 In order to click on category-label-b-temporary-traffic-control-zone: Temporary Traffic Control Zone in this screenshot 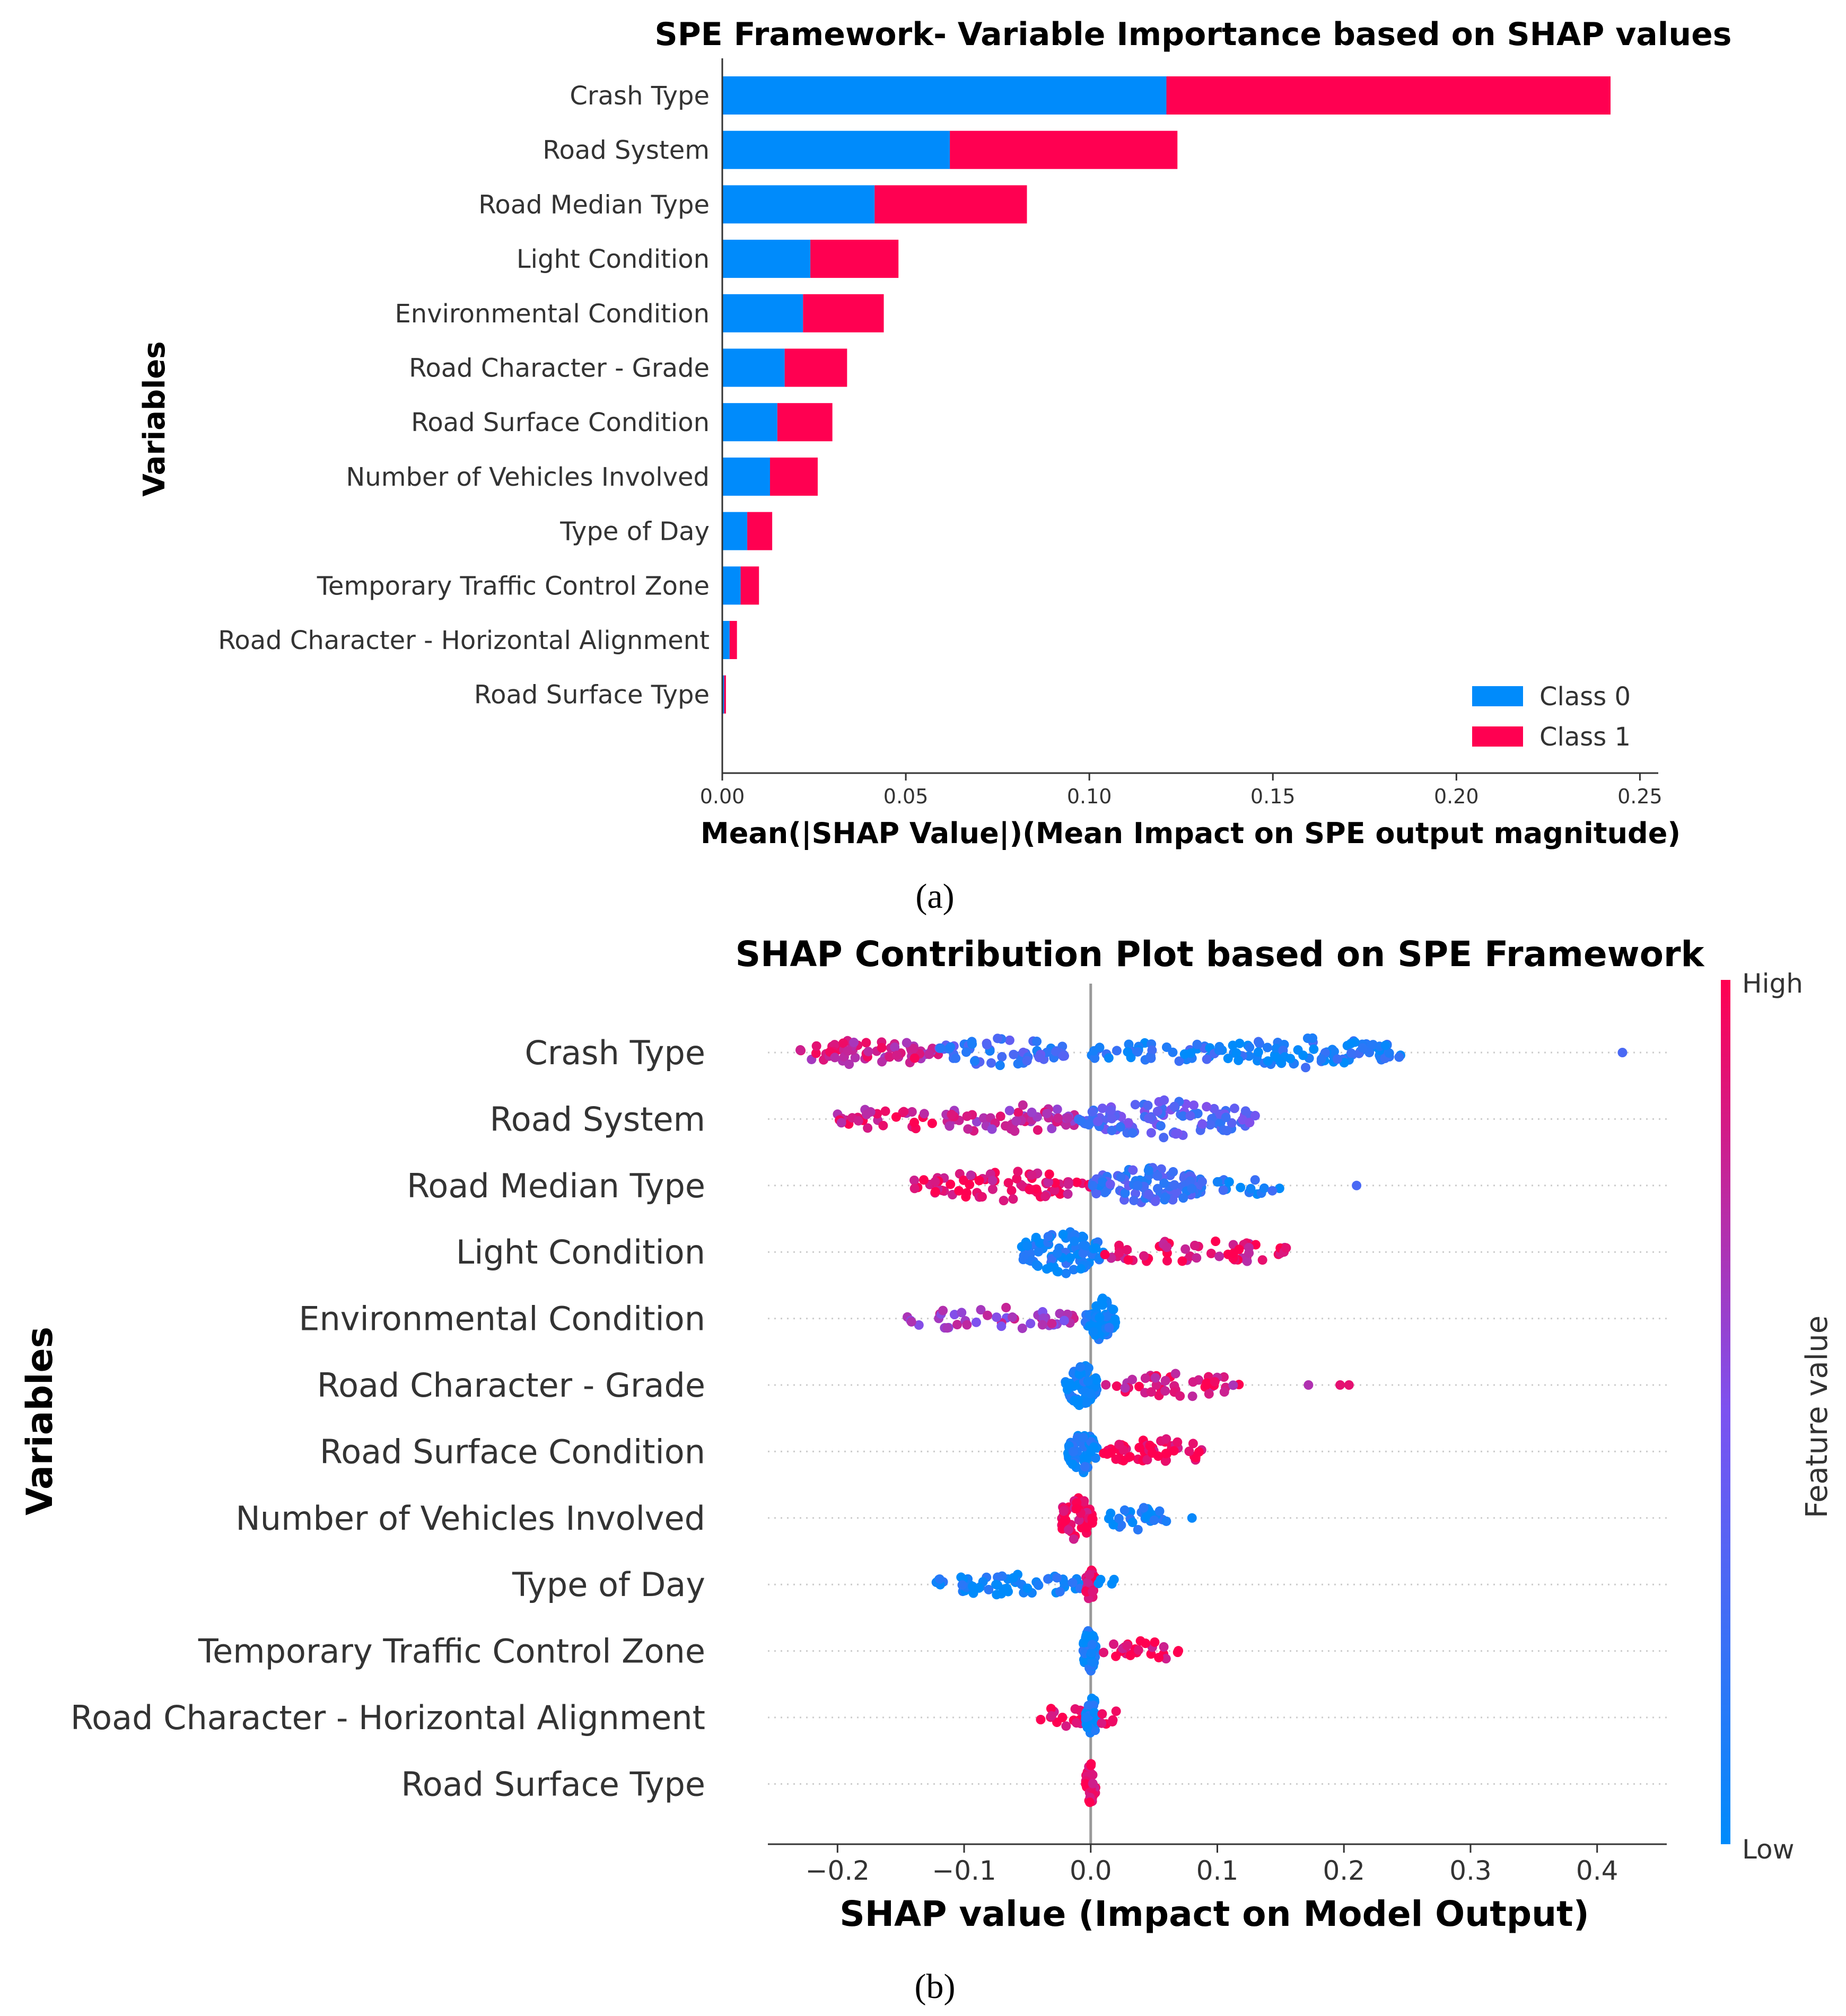, I will do `click(451, 1652)`.